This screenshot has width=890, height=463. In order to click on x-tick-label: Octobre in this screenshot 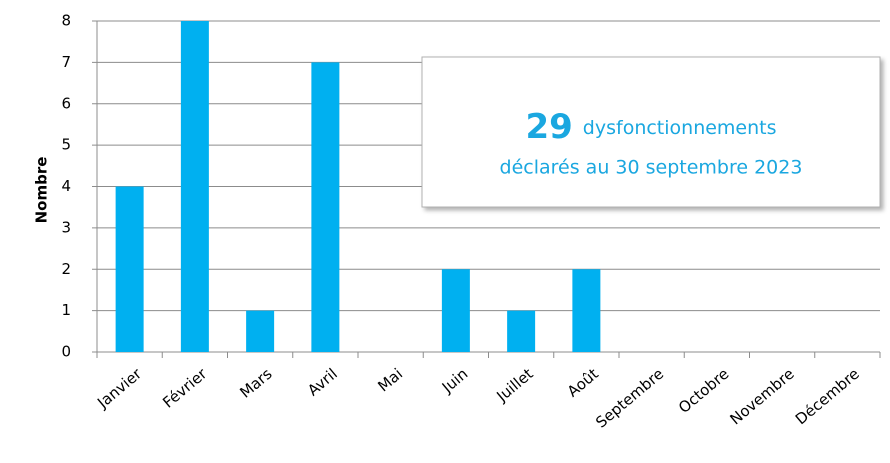, I will do `click(703, 391)`.